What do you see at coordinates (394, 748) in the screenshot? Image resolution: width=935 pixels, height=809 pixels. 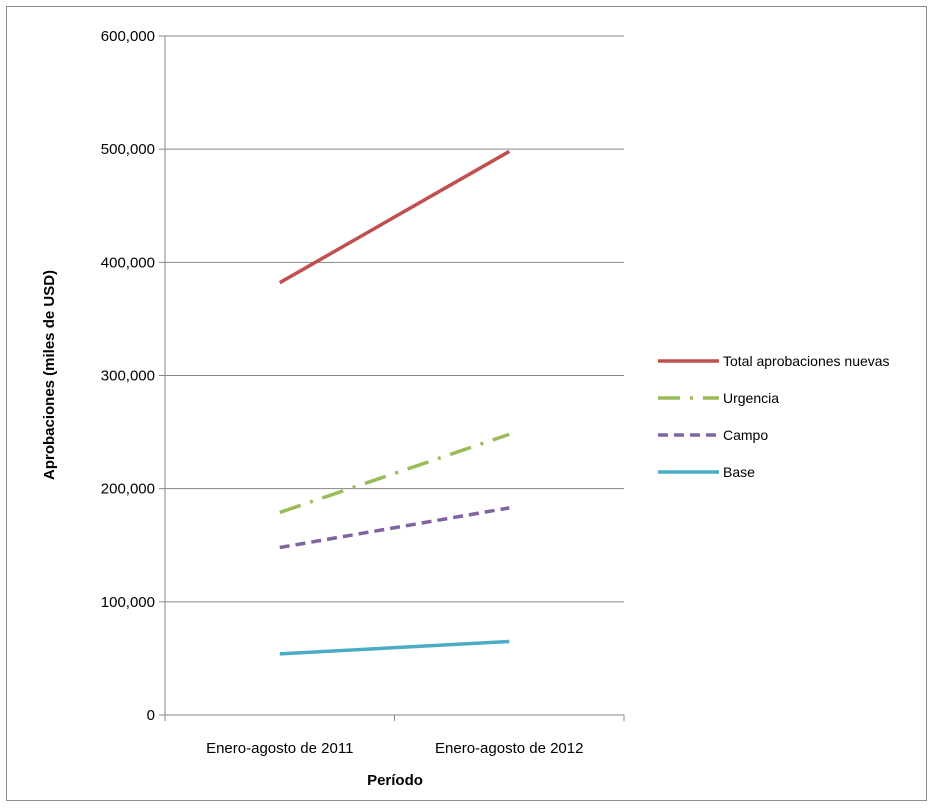 I see `x-tick-labels: Enero-agosto de 2011 Enero-agosto de 2012` at bounding box center [394, 748].